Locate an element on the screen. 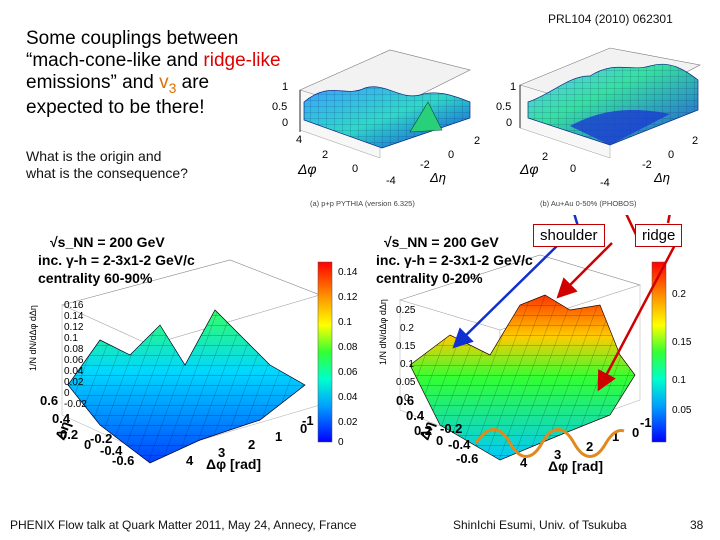 The image size is (720, 540). reference-citation: PRL104 (2010) 062301 is located at coordinates (610, 19).